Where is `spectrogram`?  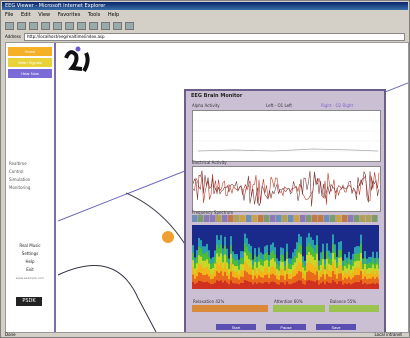 spectrogram is located at coordinates (285, 257).